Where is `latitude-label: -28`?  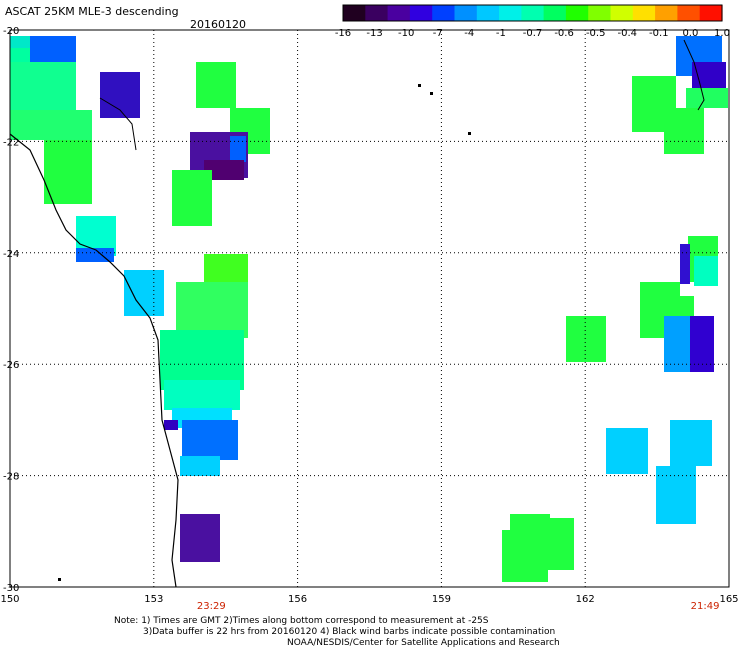
latitude-label: -28 is located at coordinates (11, 477).